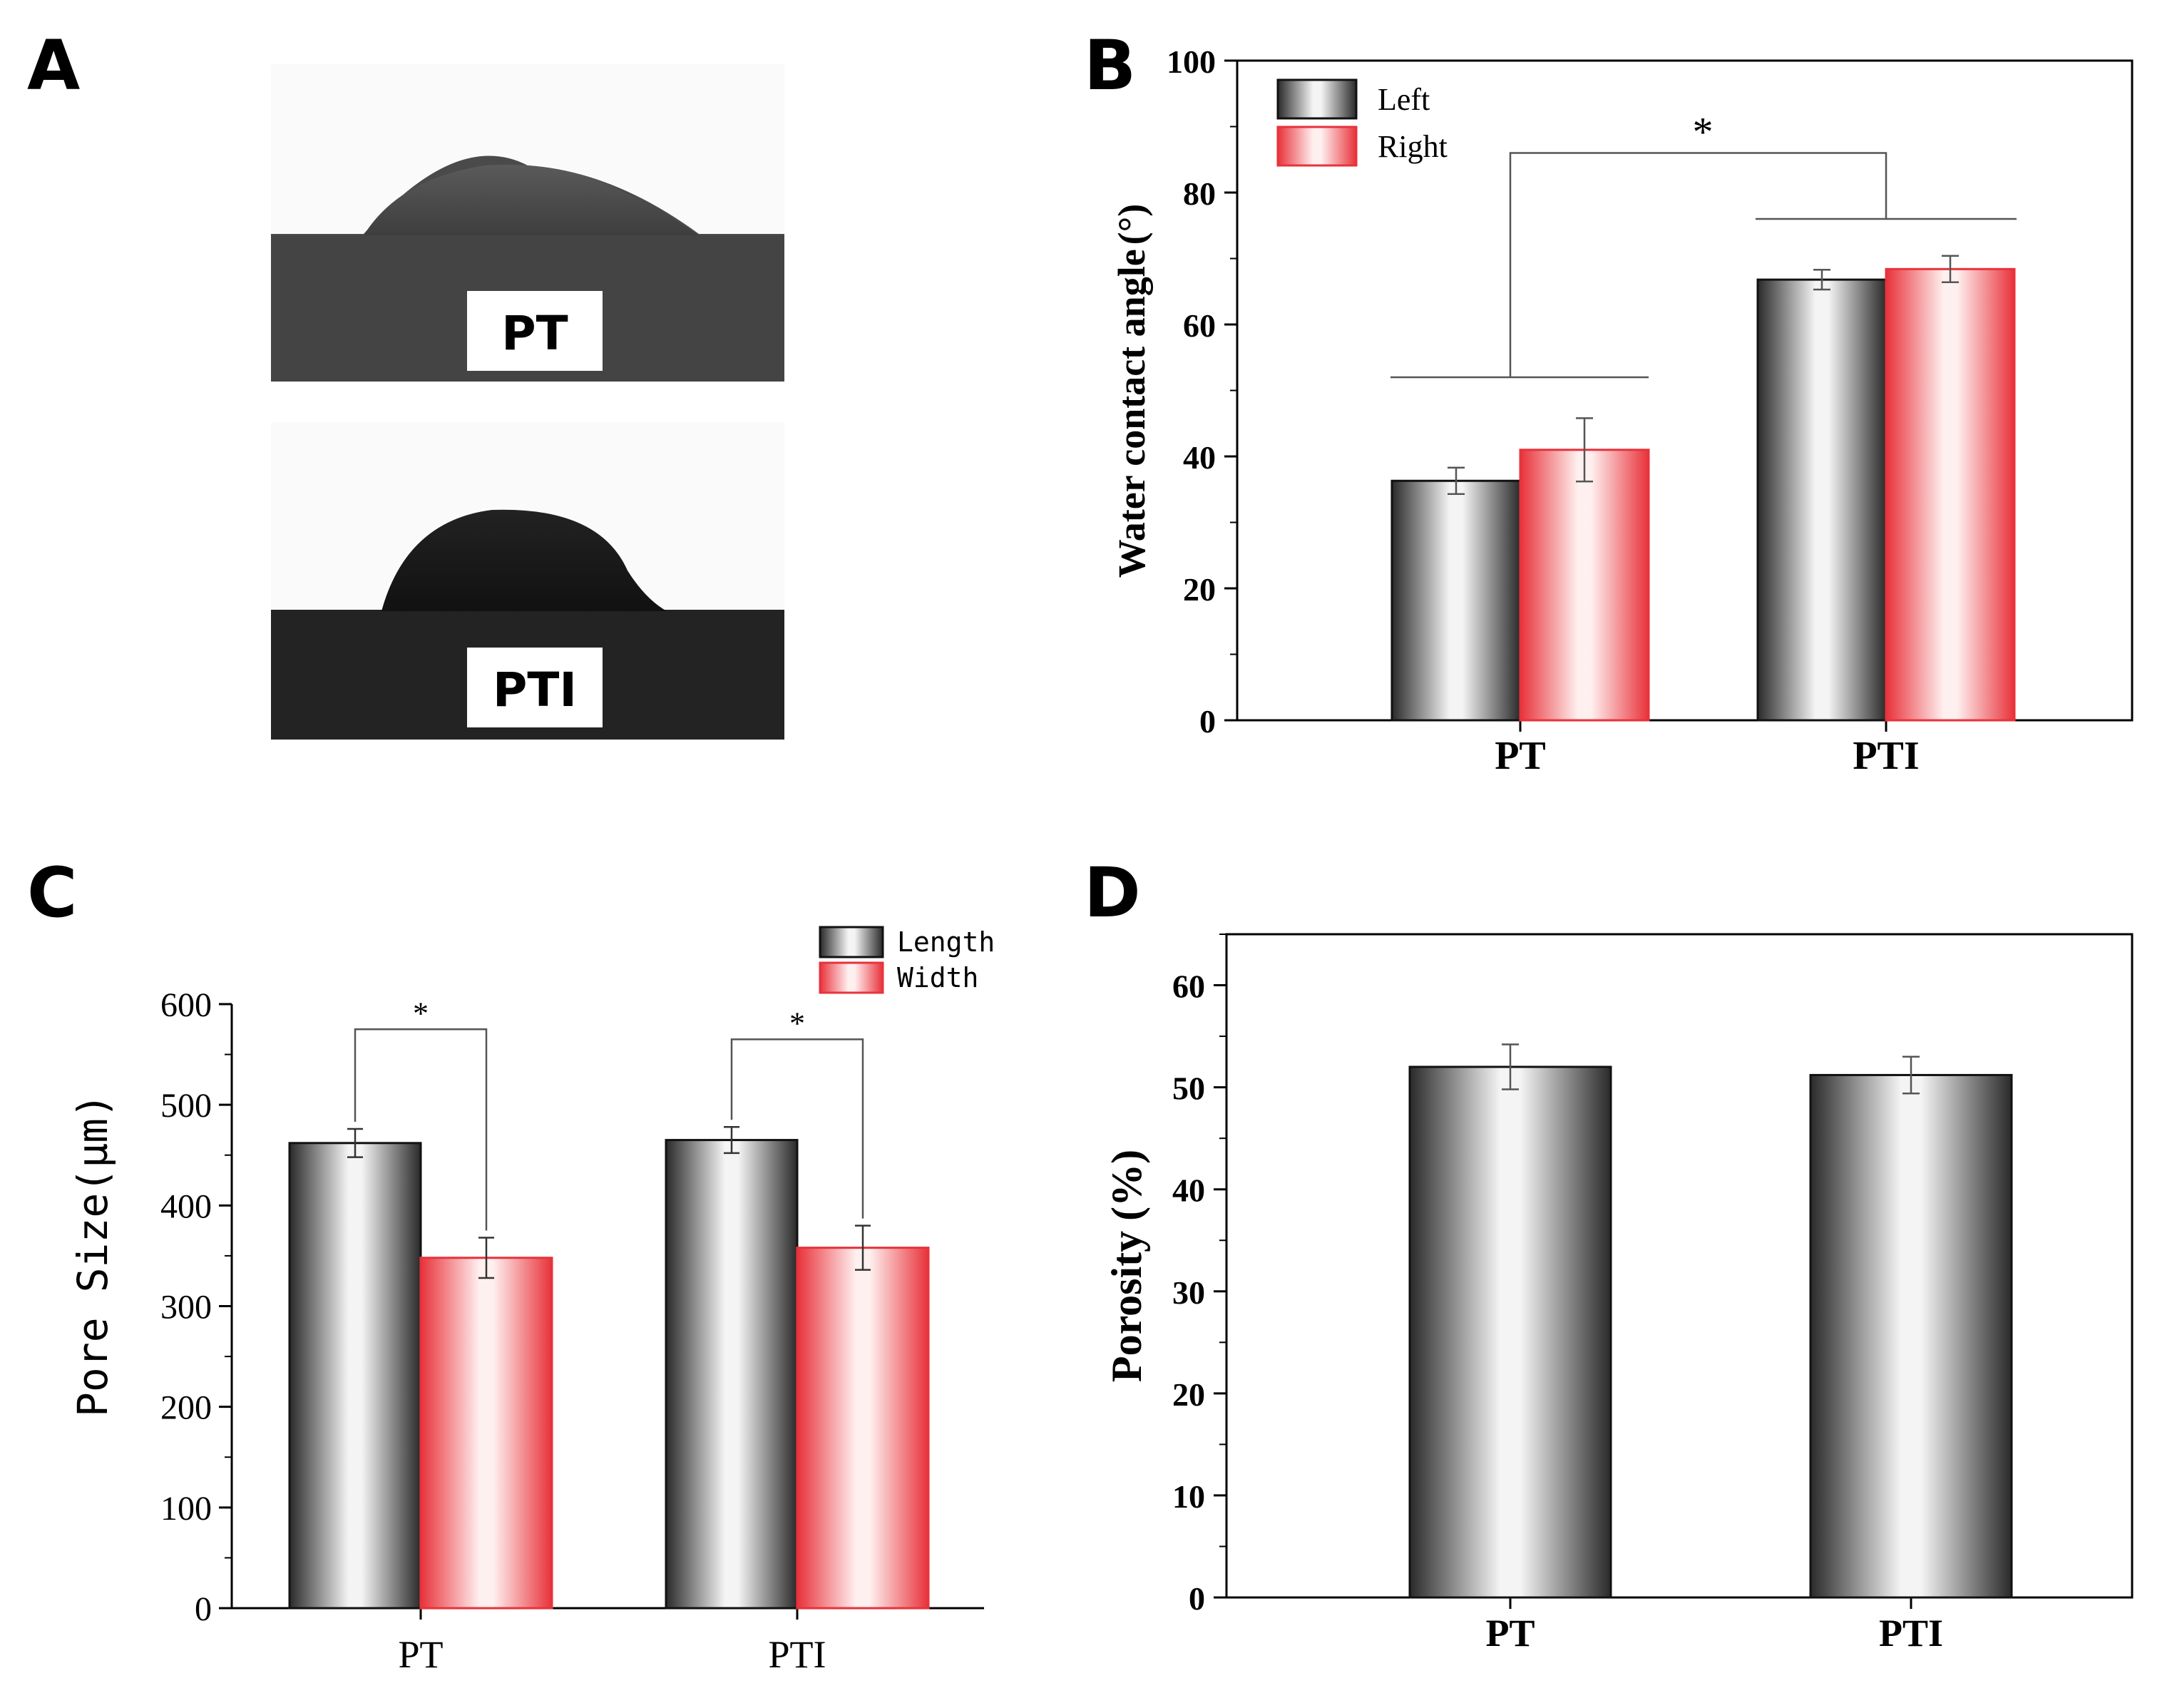 This screenshot has width=2182, height=1708. Describe the element at coordinates (1189, 1496) in the screenshot. I see `y-tick-label: 10` at that location.